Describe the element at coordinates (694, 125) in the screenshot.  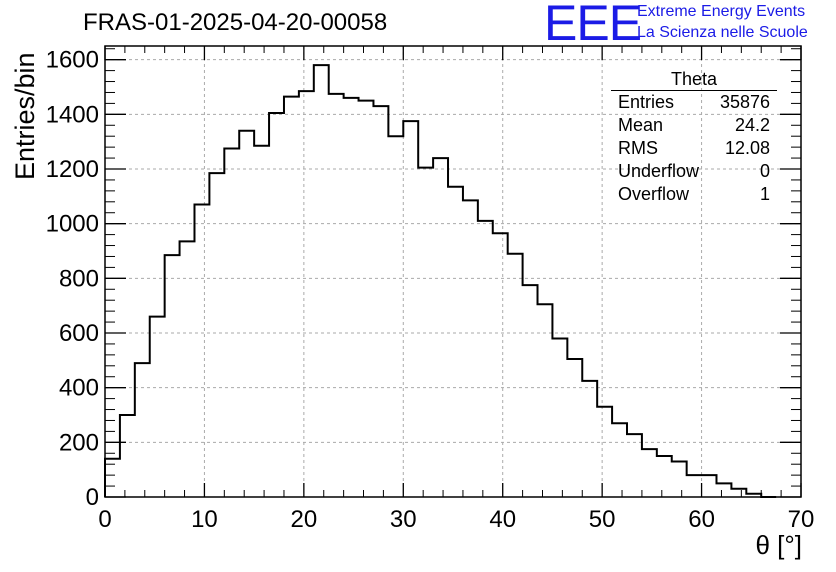
I see `stats-row-mean: Mean 24.2` at that location.